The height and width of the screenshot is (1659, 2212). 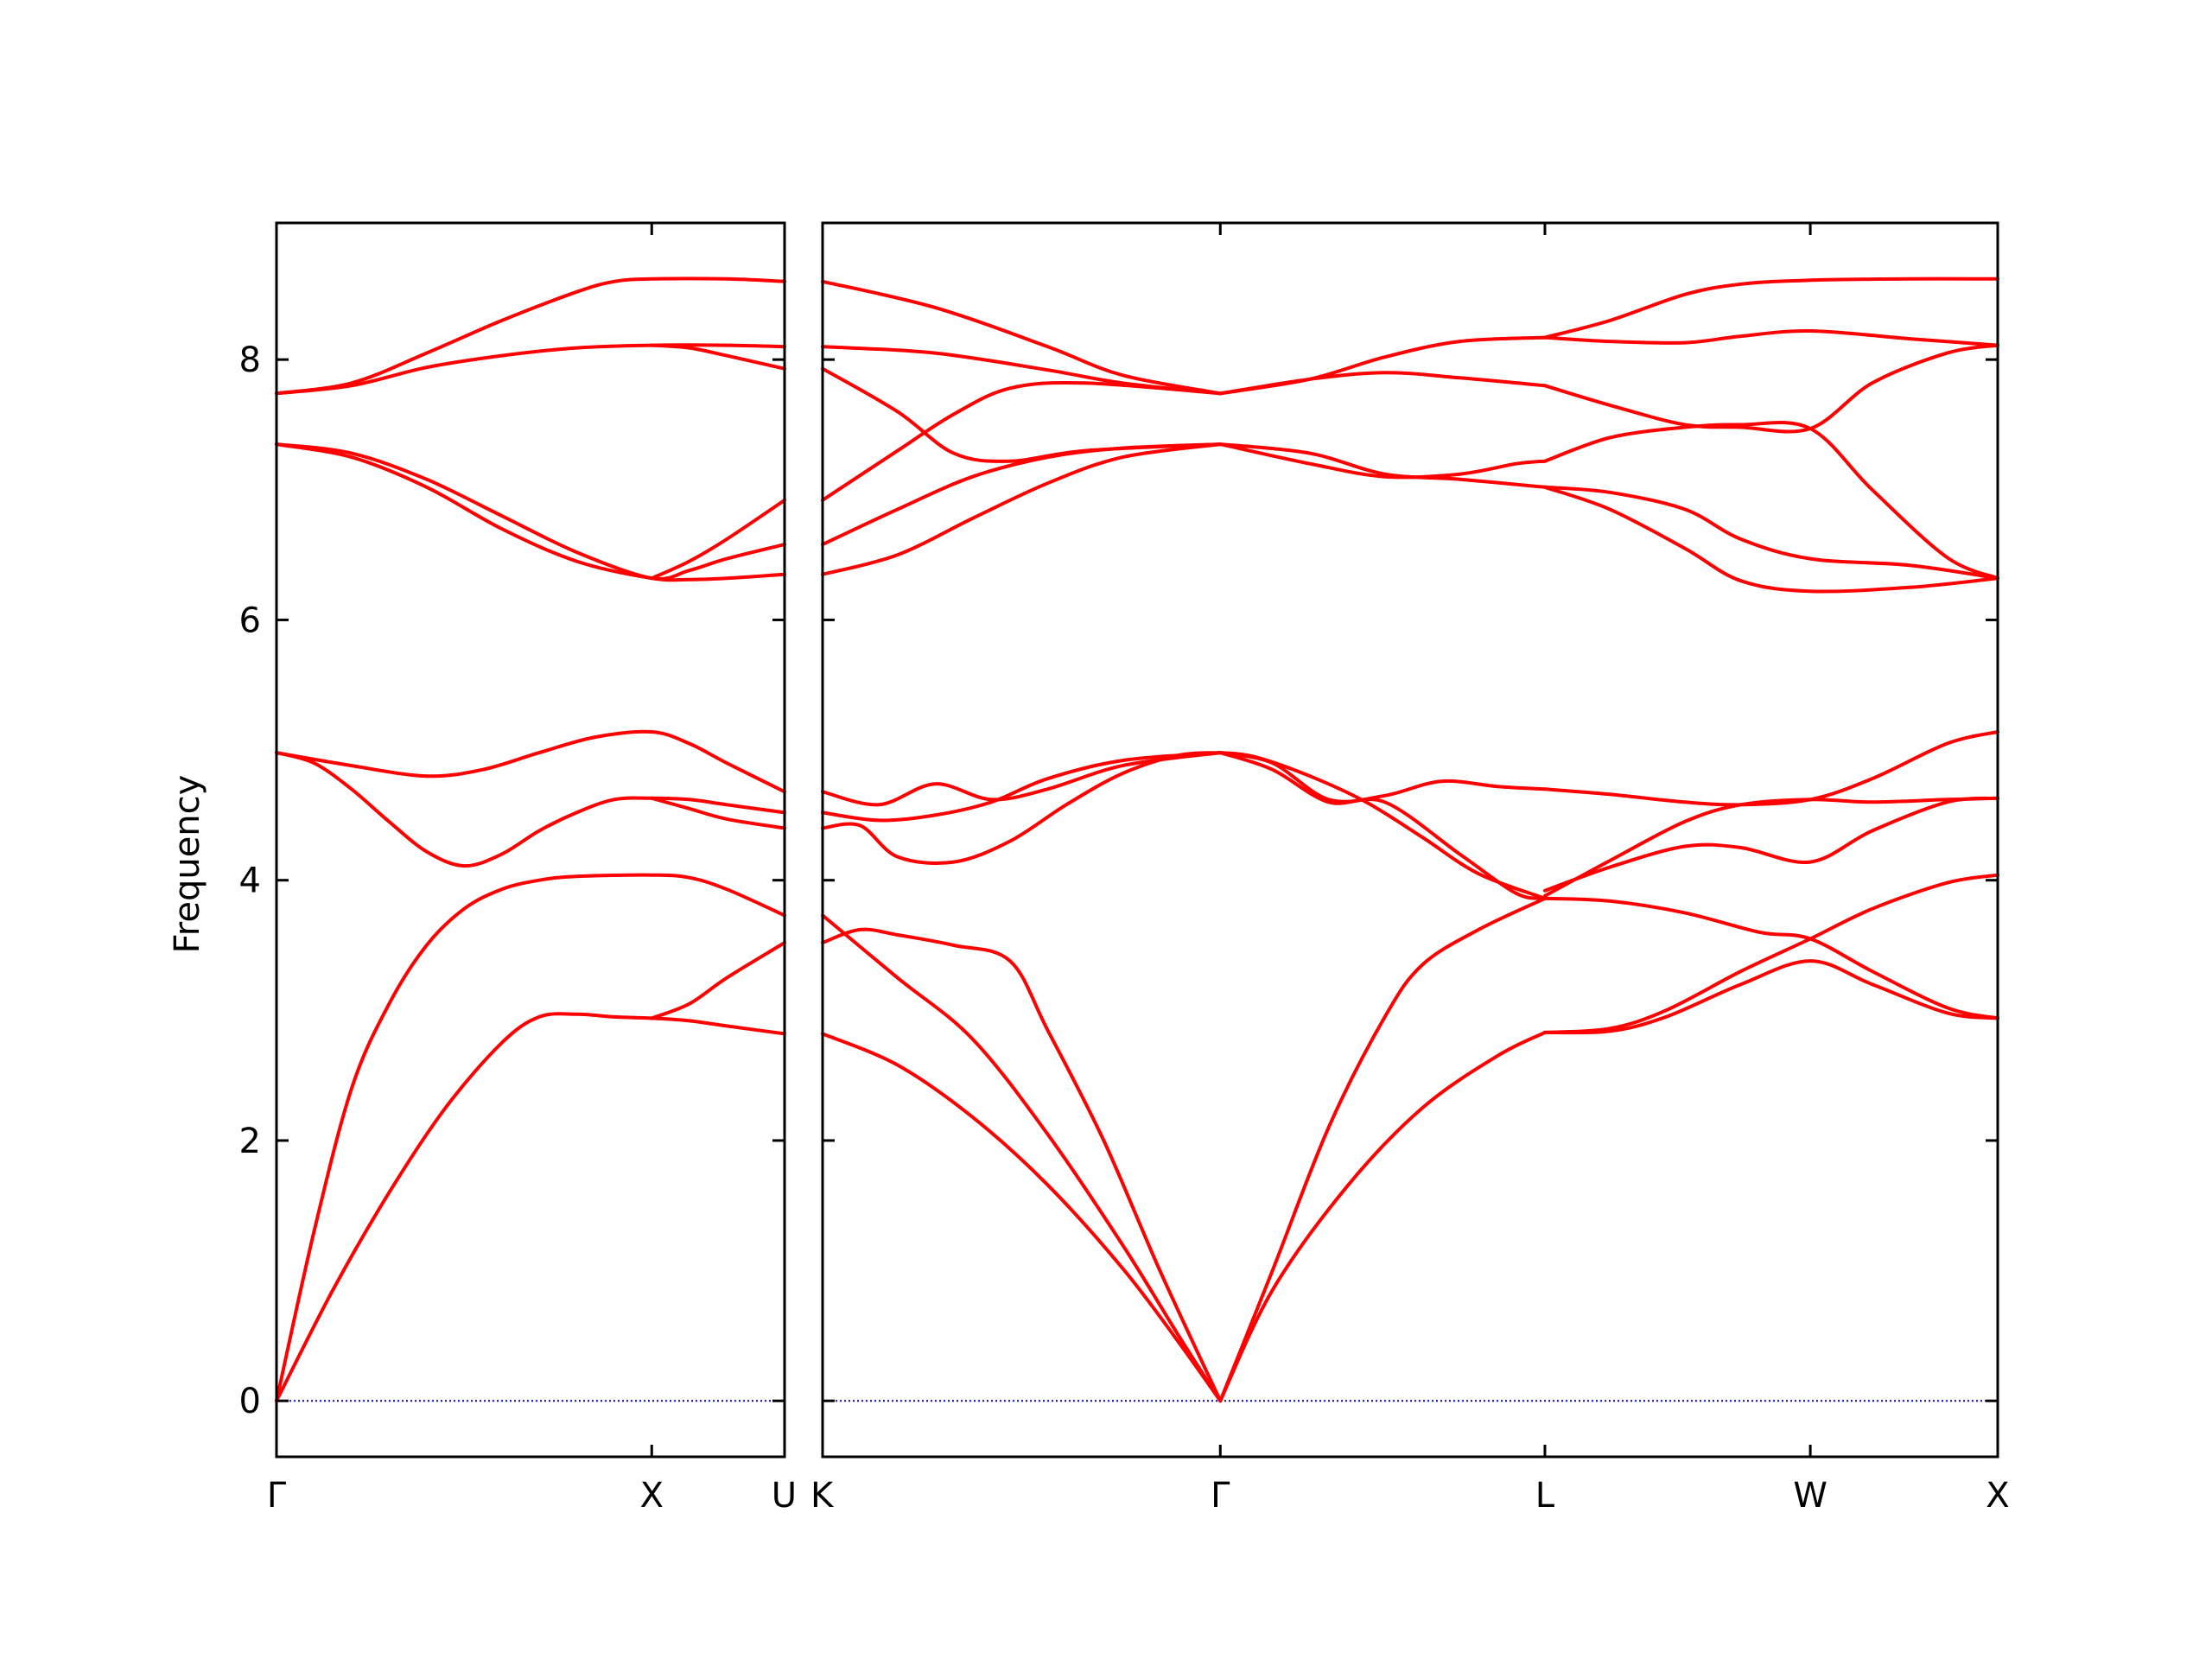 I want to click on x-tick-label: K, so click(x=822, y=1496).